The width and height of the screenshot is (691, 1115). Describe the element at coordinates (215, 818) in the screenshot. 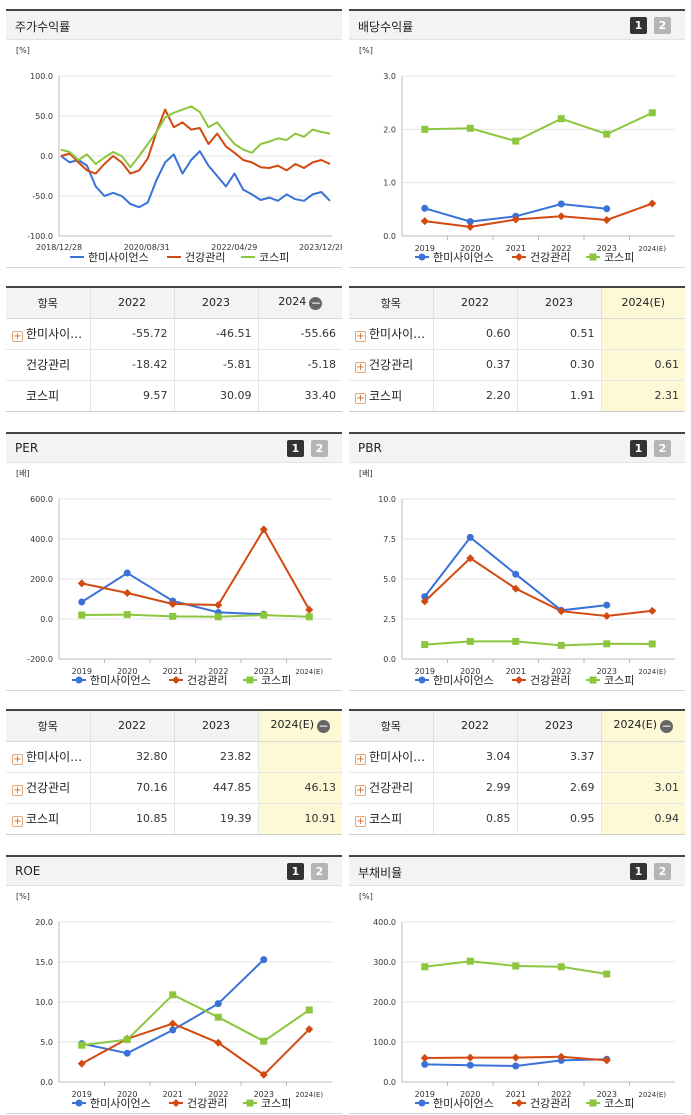

I see `table-cell: 19.39` at that location.